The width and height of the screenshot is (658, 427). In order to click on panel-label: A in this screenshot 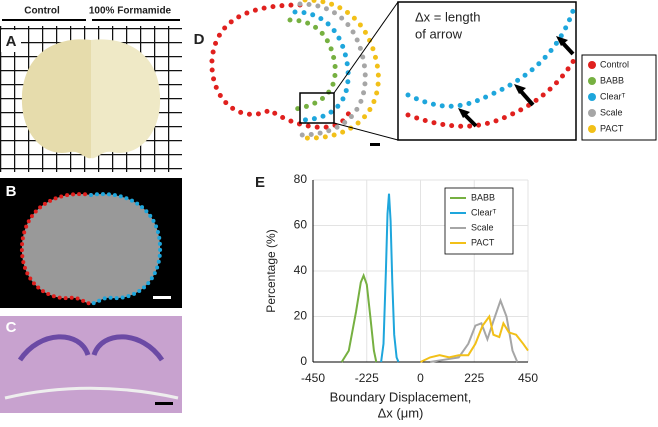, I will do `click(11, 41)`.